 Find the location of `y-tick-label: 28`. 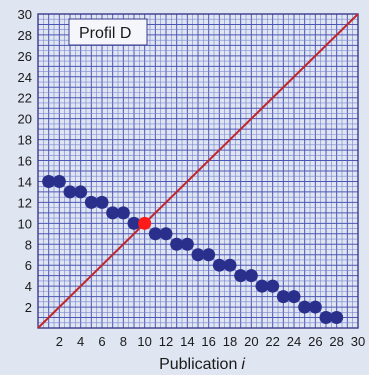

y-tick-label: 28 is located at coordinates (25, 35).